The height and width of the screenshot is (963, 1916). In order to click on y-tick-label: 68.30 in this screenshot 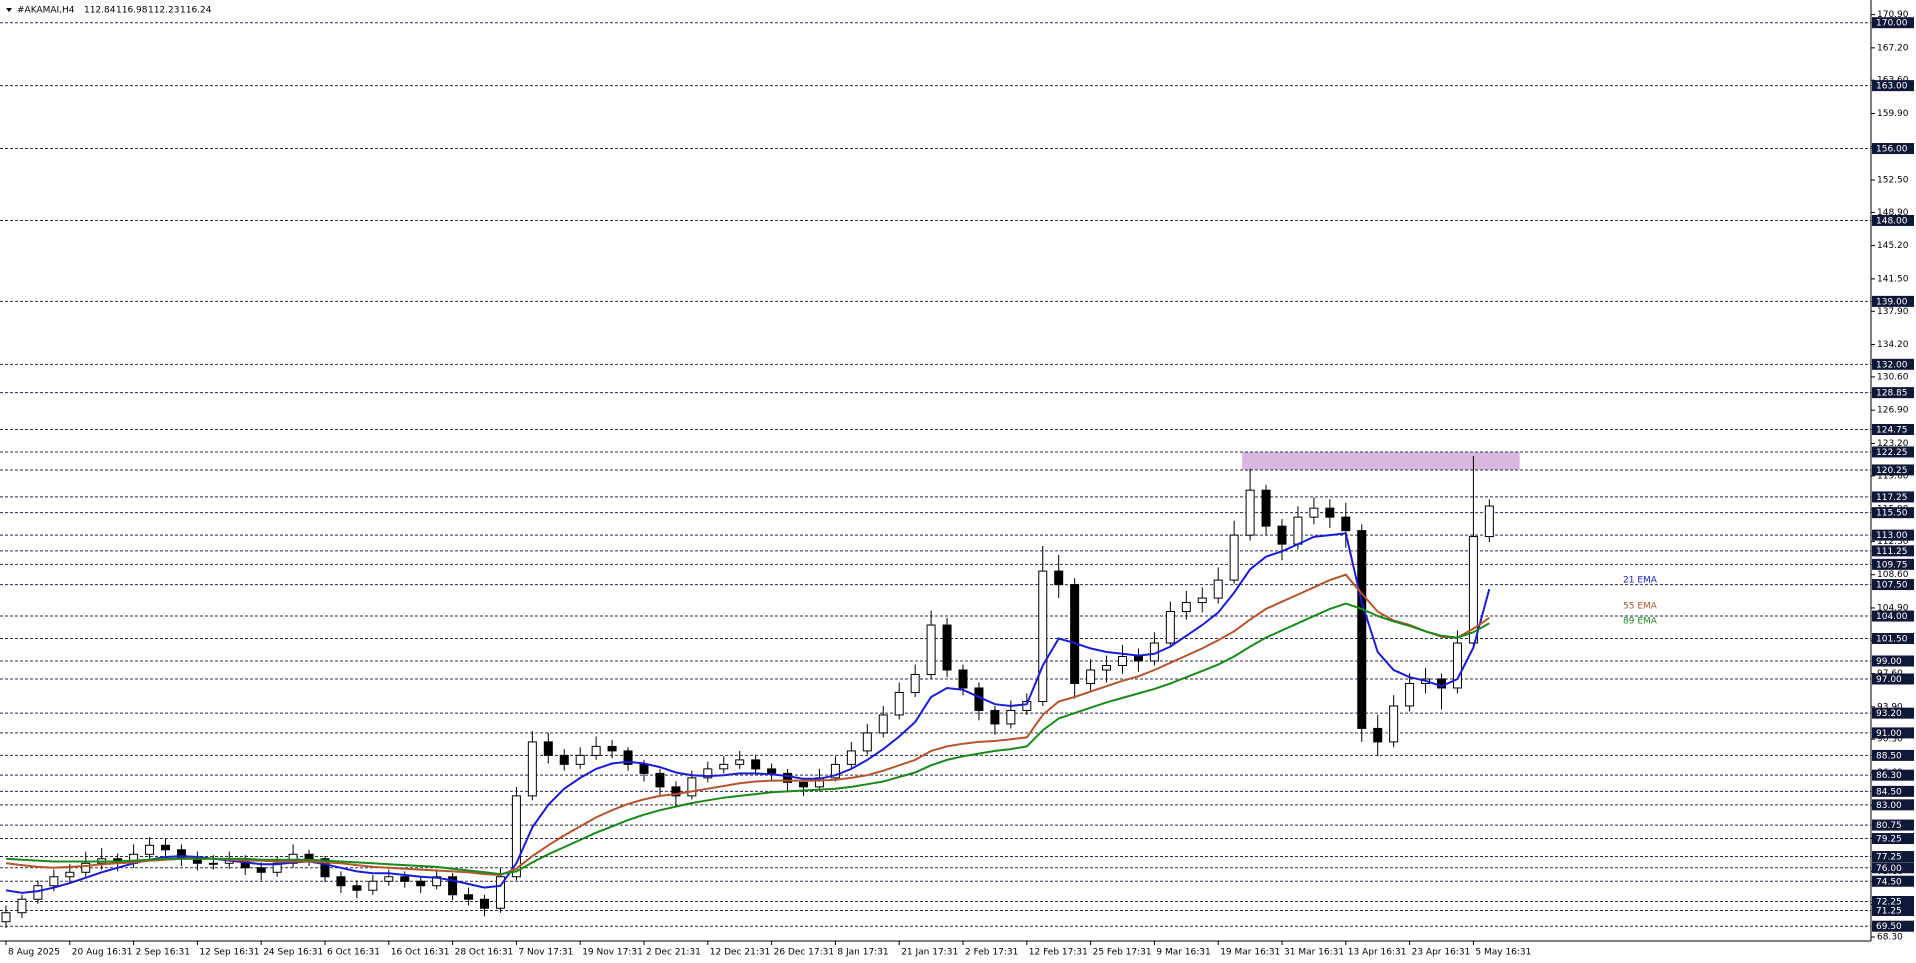, I will do `click(1890, 938)`.